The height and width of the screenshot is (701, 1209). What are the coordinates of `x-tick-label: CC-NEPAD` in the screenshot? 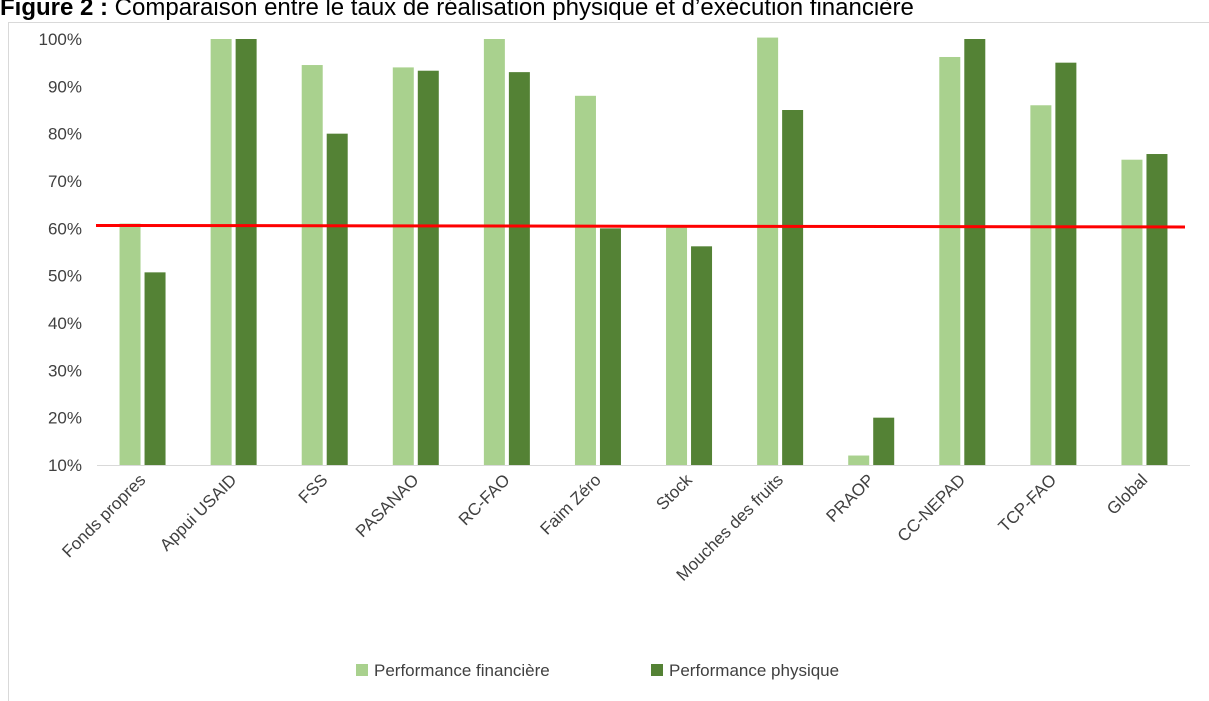 It's located at (931, 507).